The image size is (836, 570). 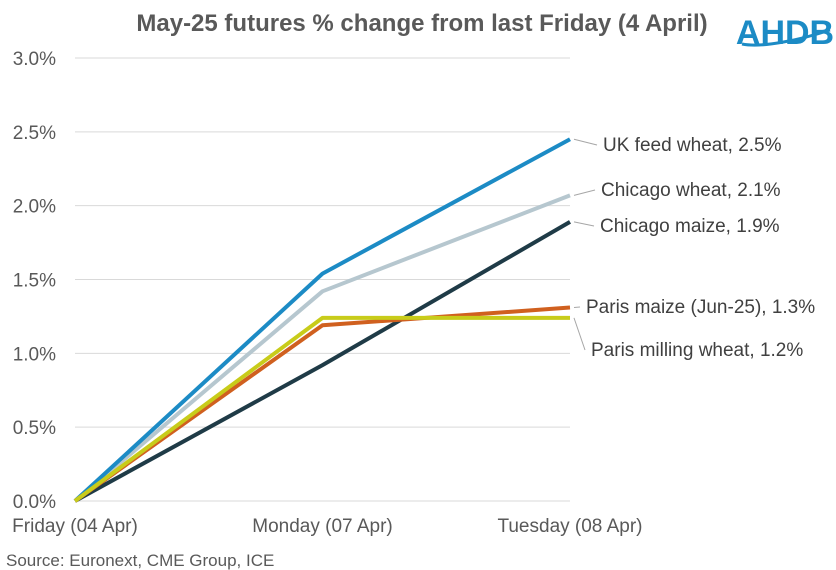 I want to click on x-tick-label: Friday (04 Apr), so click(x=75, y=526).